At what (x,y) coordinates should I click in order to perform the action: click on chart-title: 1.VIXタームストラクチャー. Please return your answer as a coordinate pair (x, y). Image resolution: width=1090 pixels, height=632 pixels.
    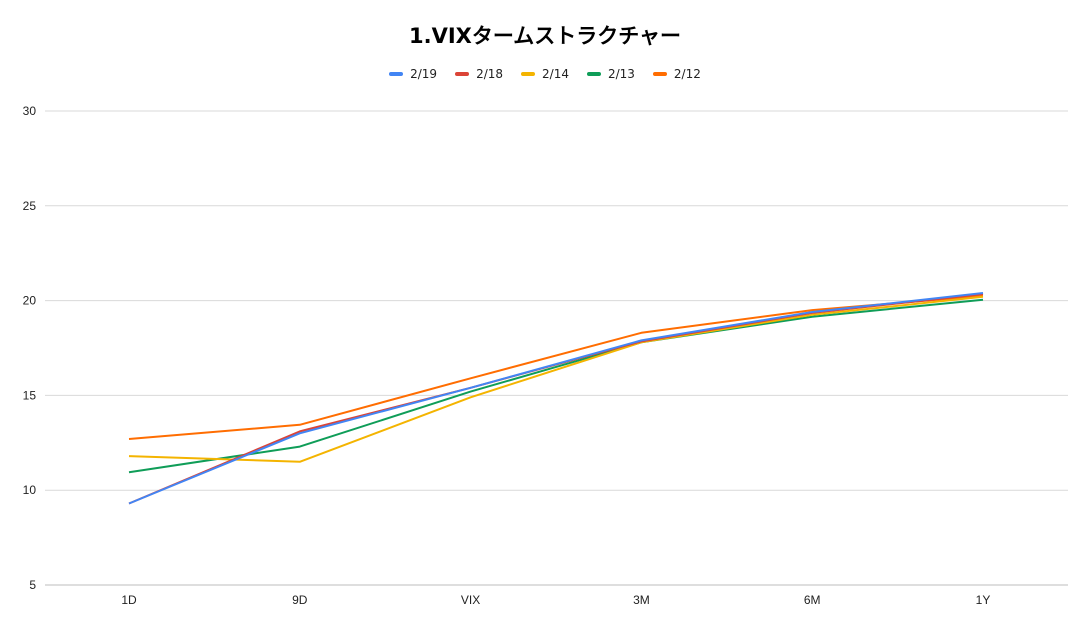
    Looking at the image, I should click on (544, 36).